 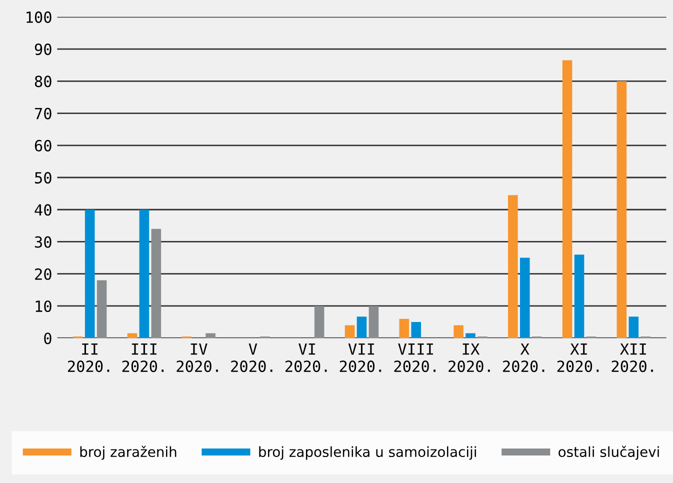 I want to click on x-tick-label: X 2020., so click(x=523, y=358).